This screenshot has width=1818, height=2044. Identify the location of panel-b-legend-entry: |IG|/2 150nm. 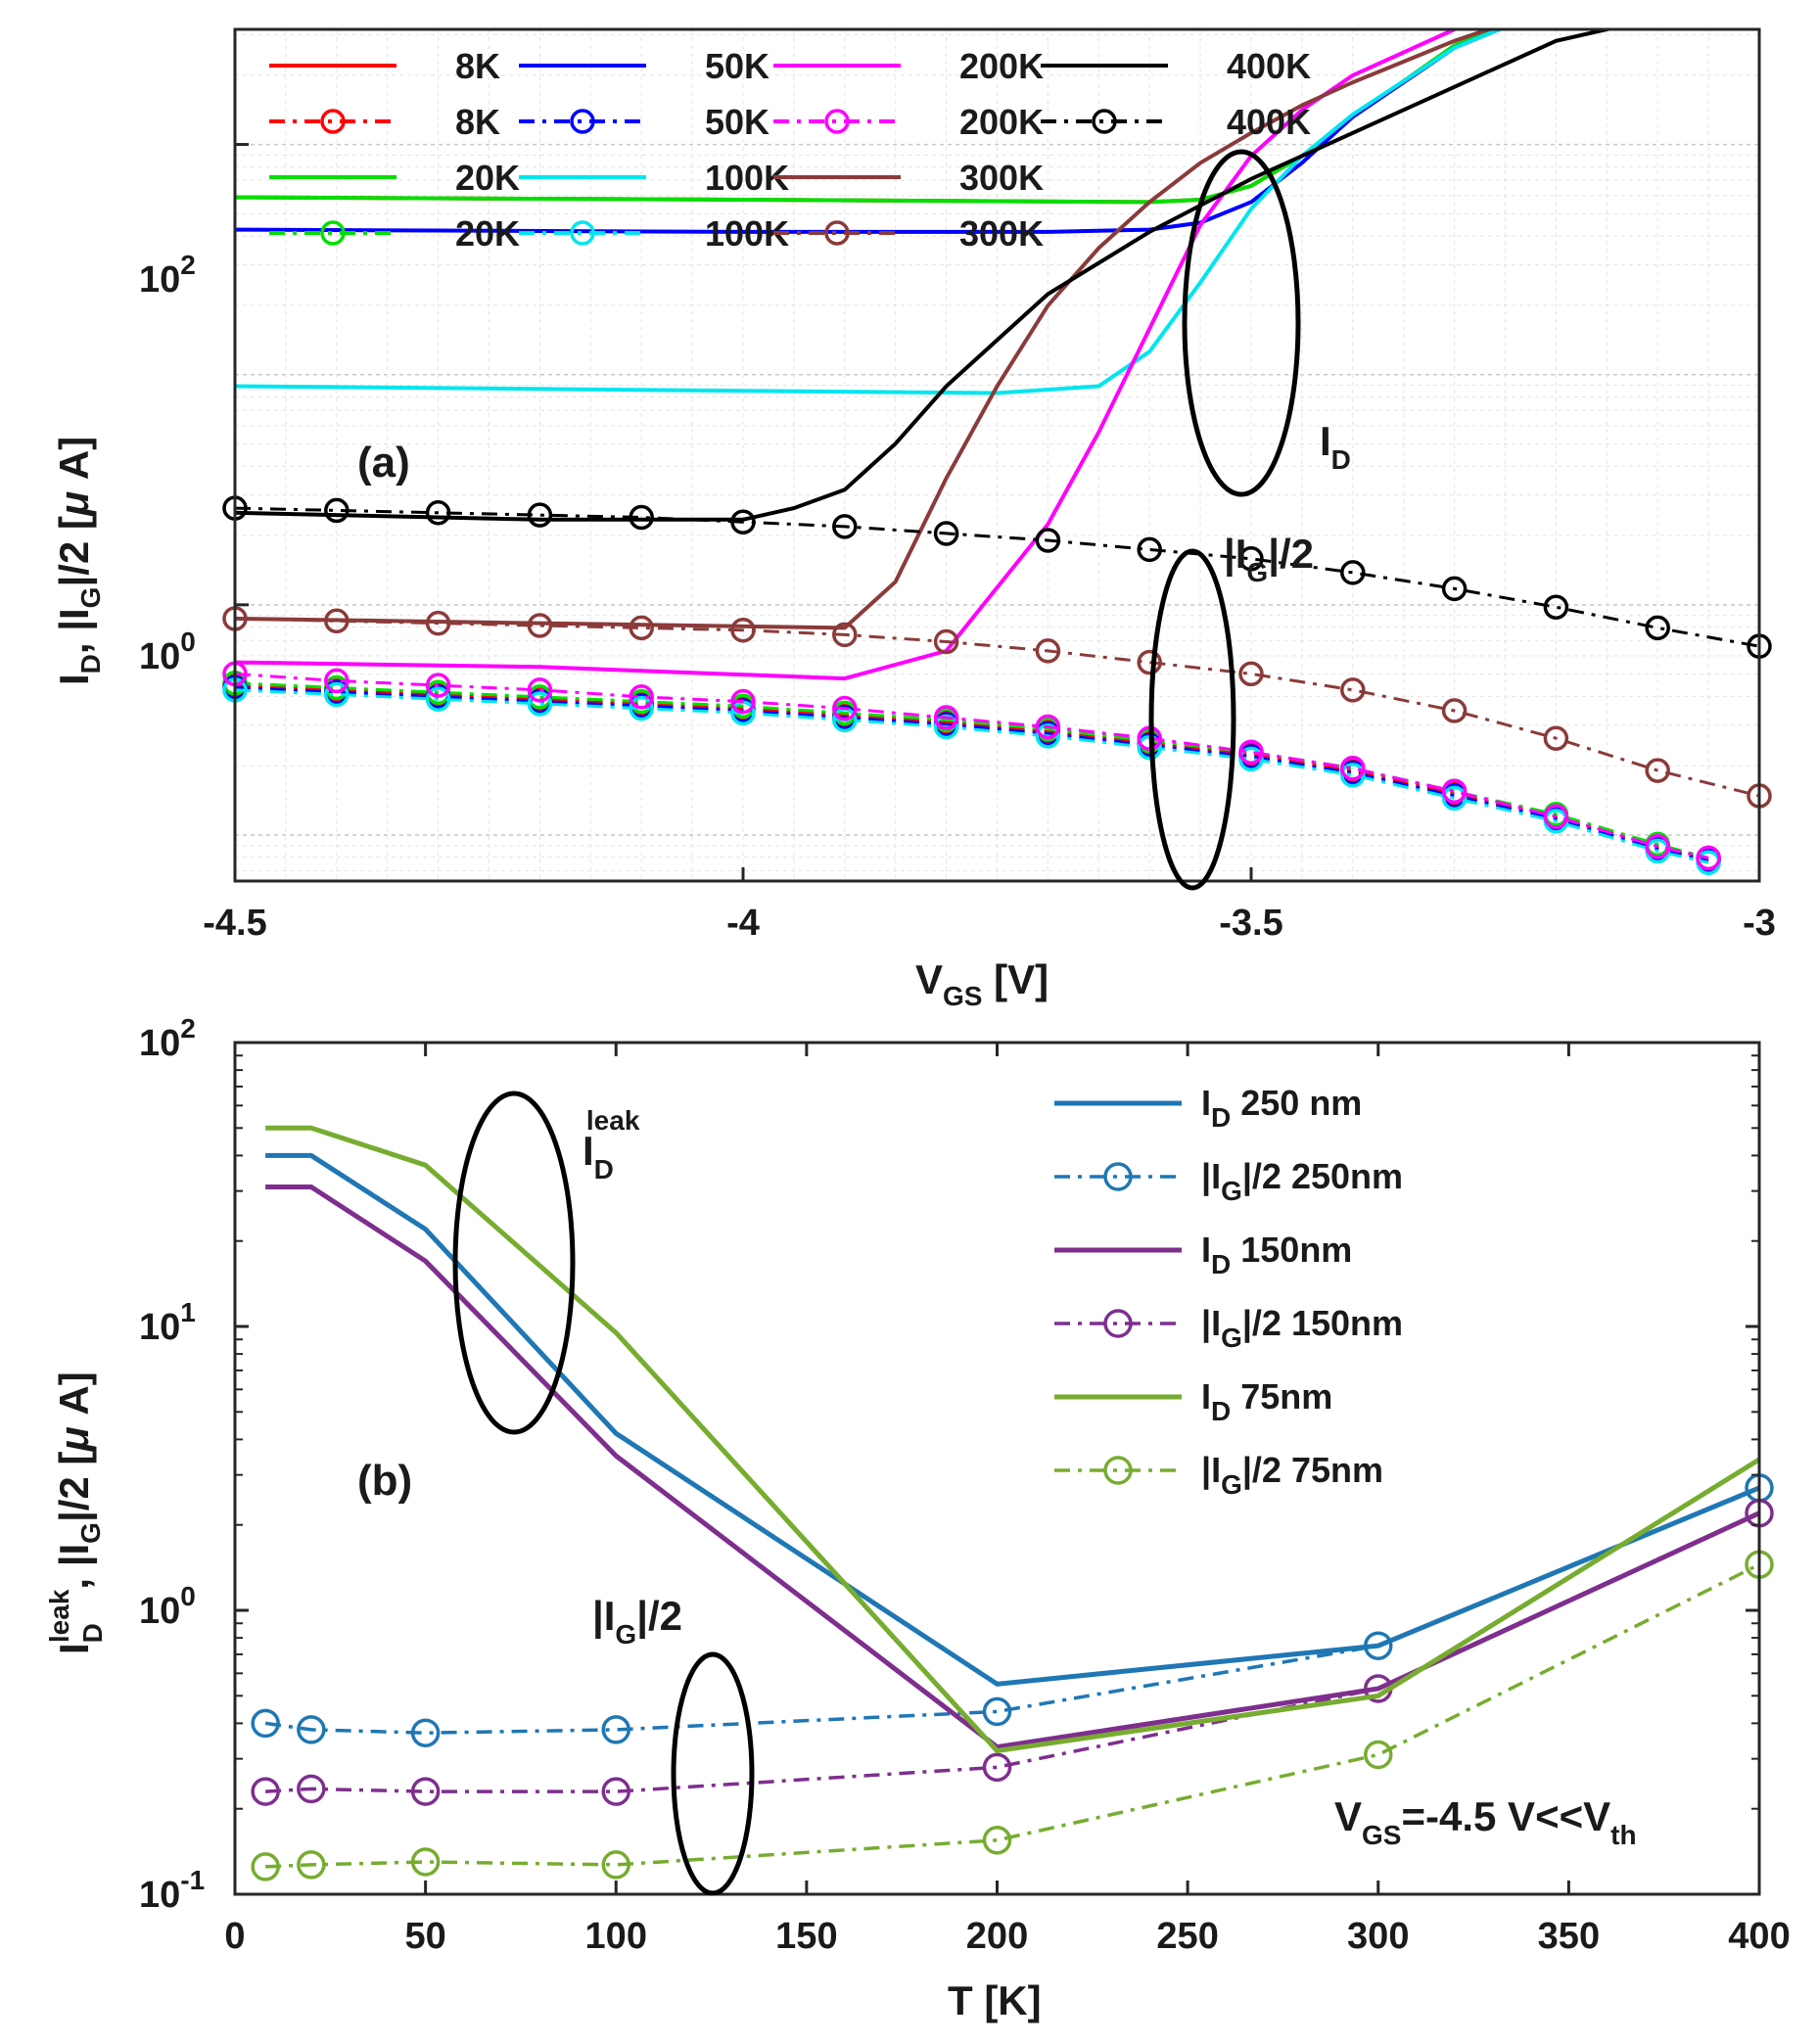
(1228, 1328).